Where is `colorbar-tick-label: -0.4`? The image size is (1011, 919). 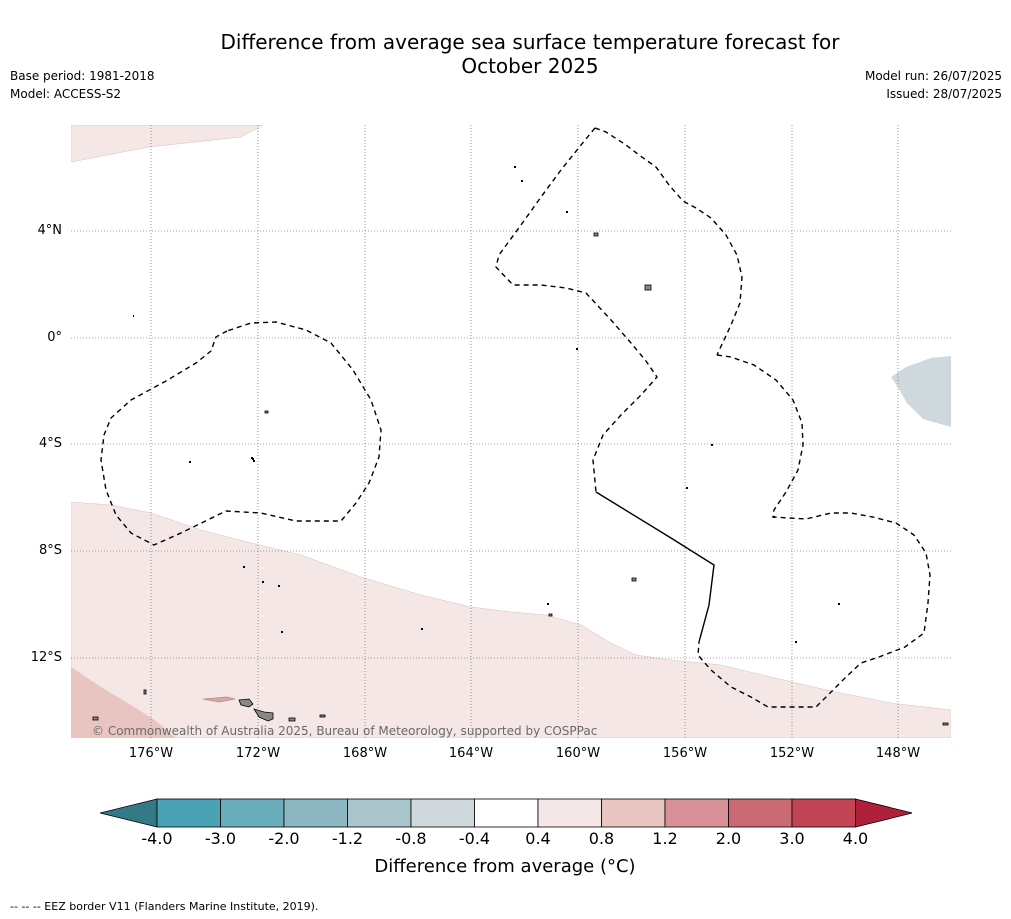 colorbar-tick-label: -0.4 is located at coordinates (474, 838).